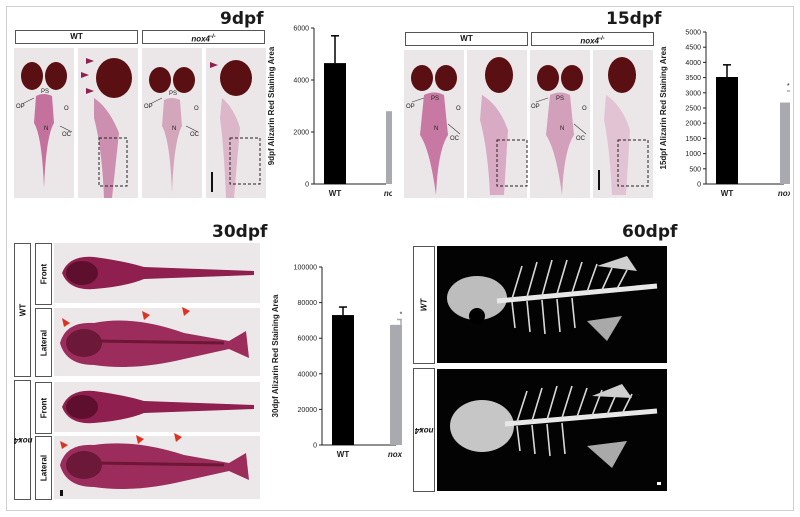 This screenshot has width=800, height=517. Describe the element at coordinates (424, 430) in the screenshot. I see `group-label-mut-60dpf: nox4 -/-` at that location.